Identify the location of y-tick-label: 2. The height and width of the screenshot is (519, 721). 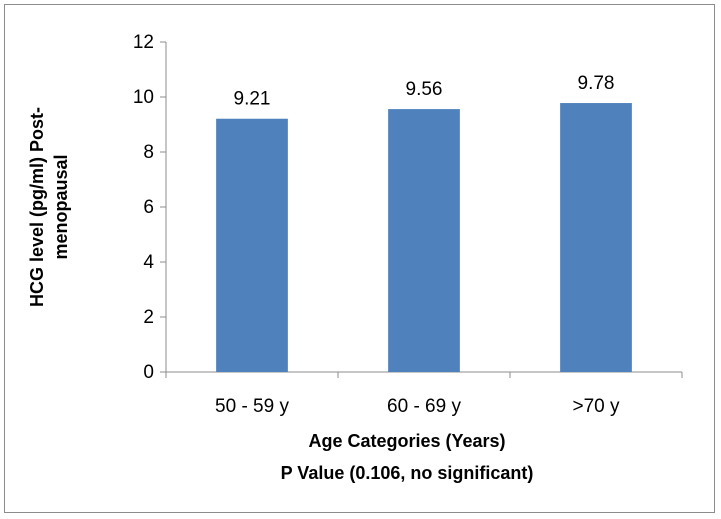
(148, 317).